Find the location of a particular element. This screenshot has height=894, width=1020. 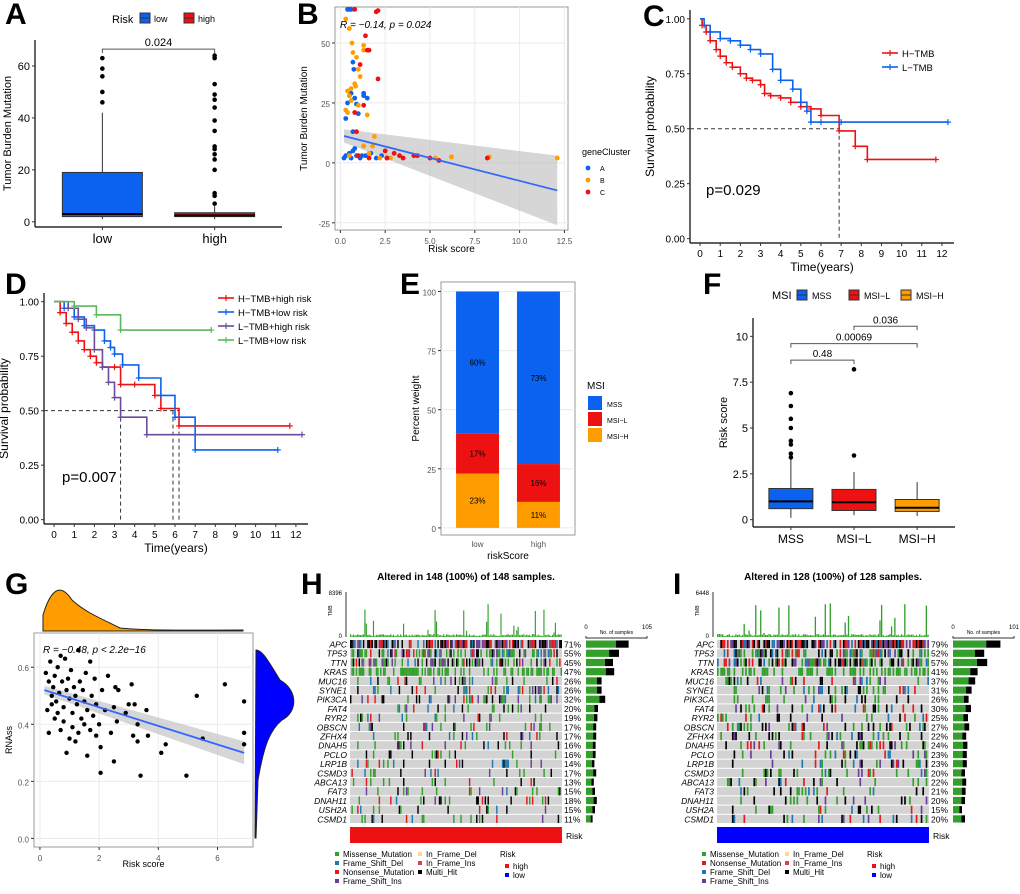

gene-count-bar-multihit is located at coordinates (964, 736).